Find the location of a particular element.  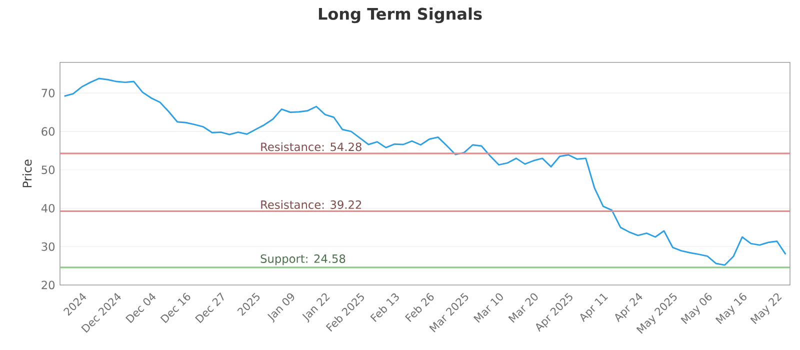

y-tick-label: 40 is located at coordinates (48, 208).